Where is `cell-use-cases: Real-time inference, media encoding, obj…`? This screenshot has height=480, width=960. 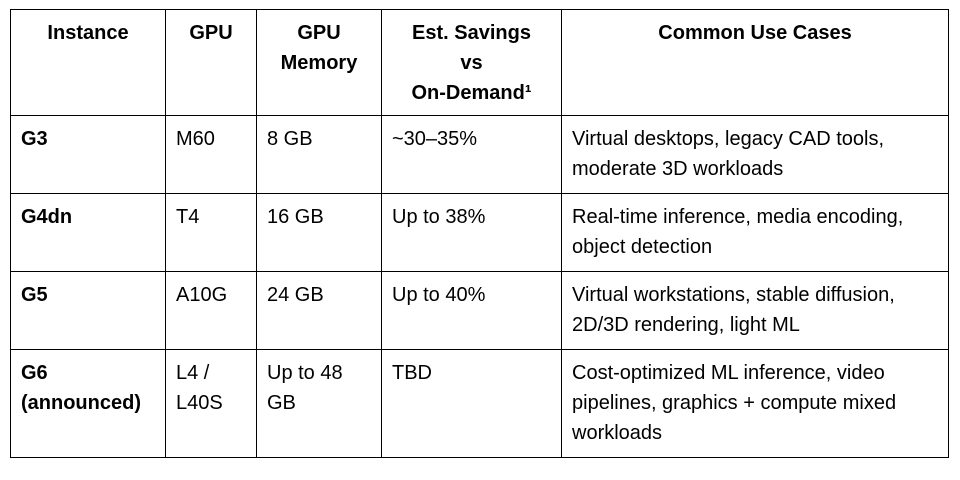
cell-use-cases: Real-time inference, media encoding, obj… is located at coordinates (755, 232).